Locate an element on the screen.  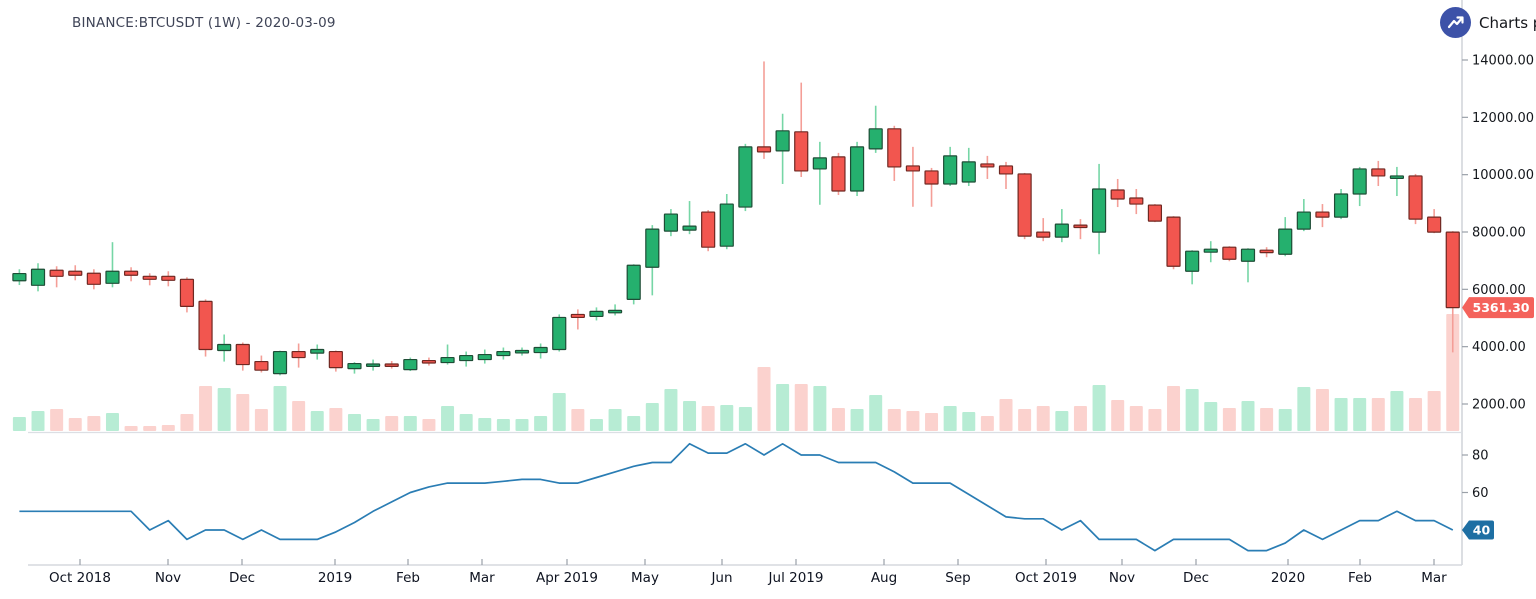
rsi-badge is located at coordinates (1478, 530).